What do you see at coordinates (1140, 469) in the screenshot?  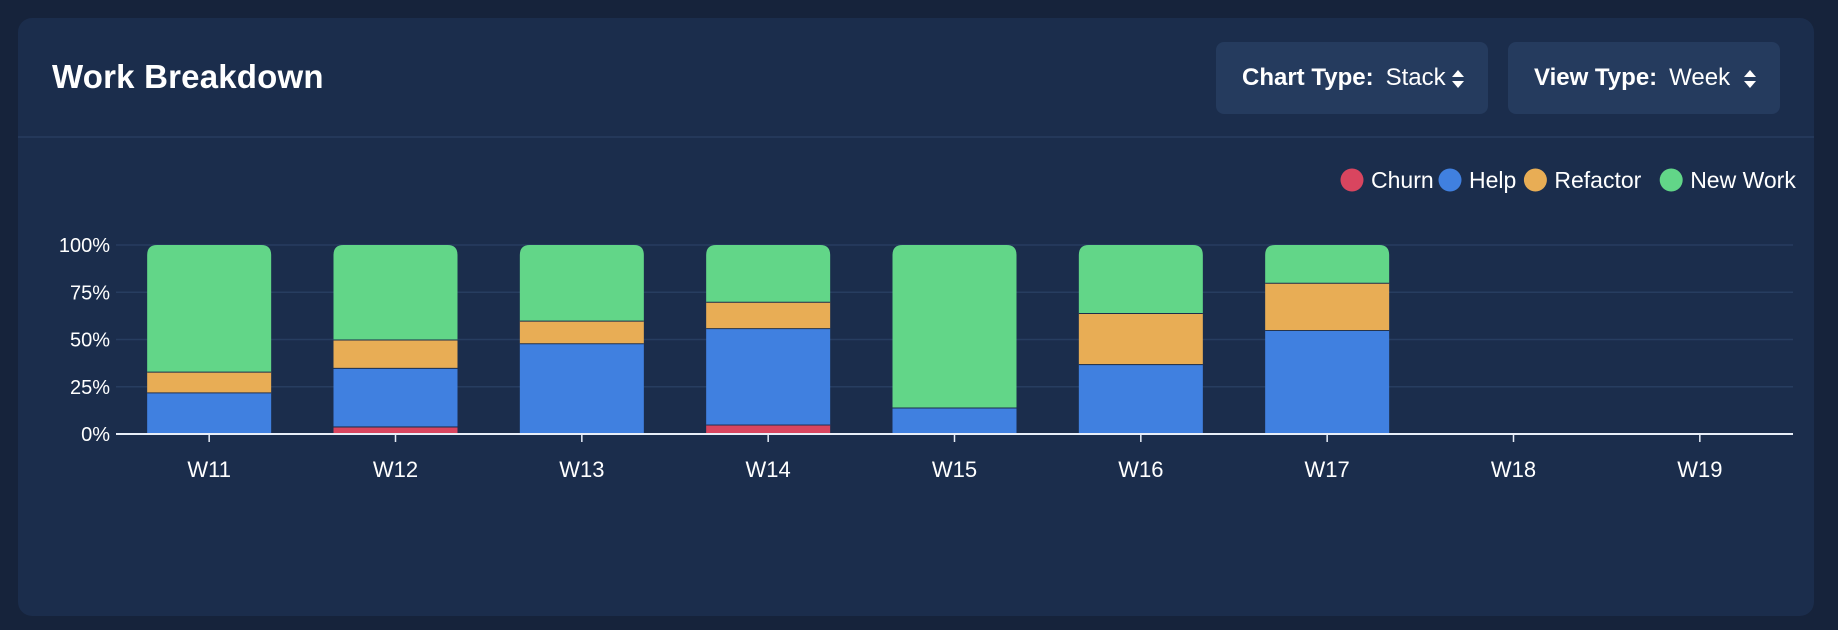 I see `x-tick-label: W16` at bounding box center [1140, 469].